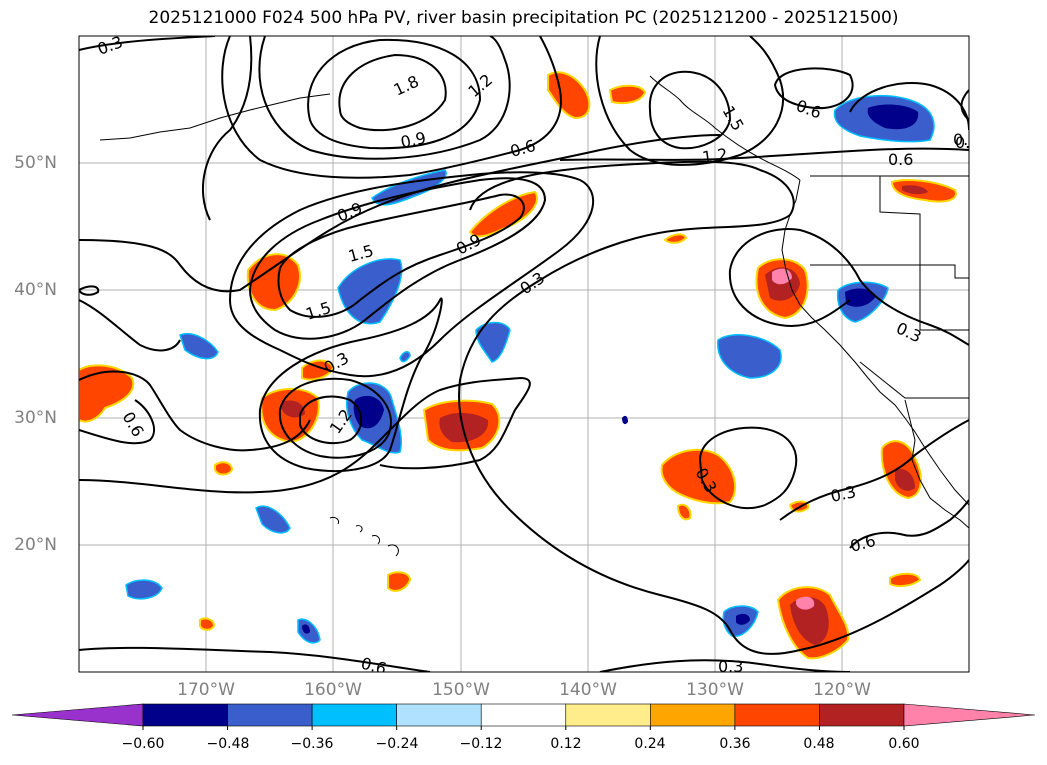  I want to click on west-coast, so click(875, 342).